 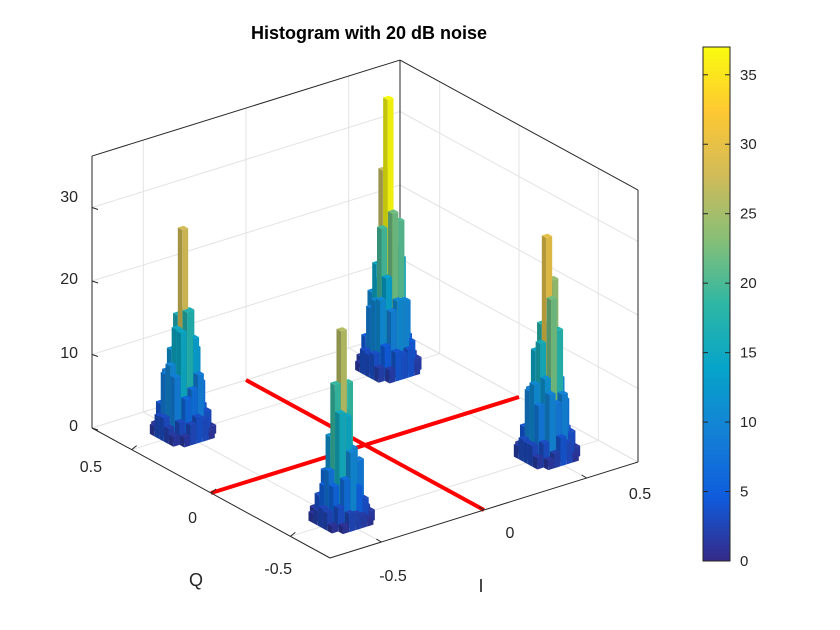 I want to click on z-axis-ticks: 0 10 20 30, so click(x=69, y=312).